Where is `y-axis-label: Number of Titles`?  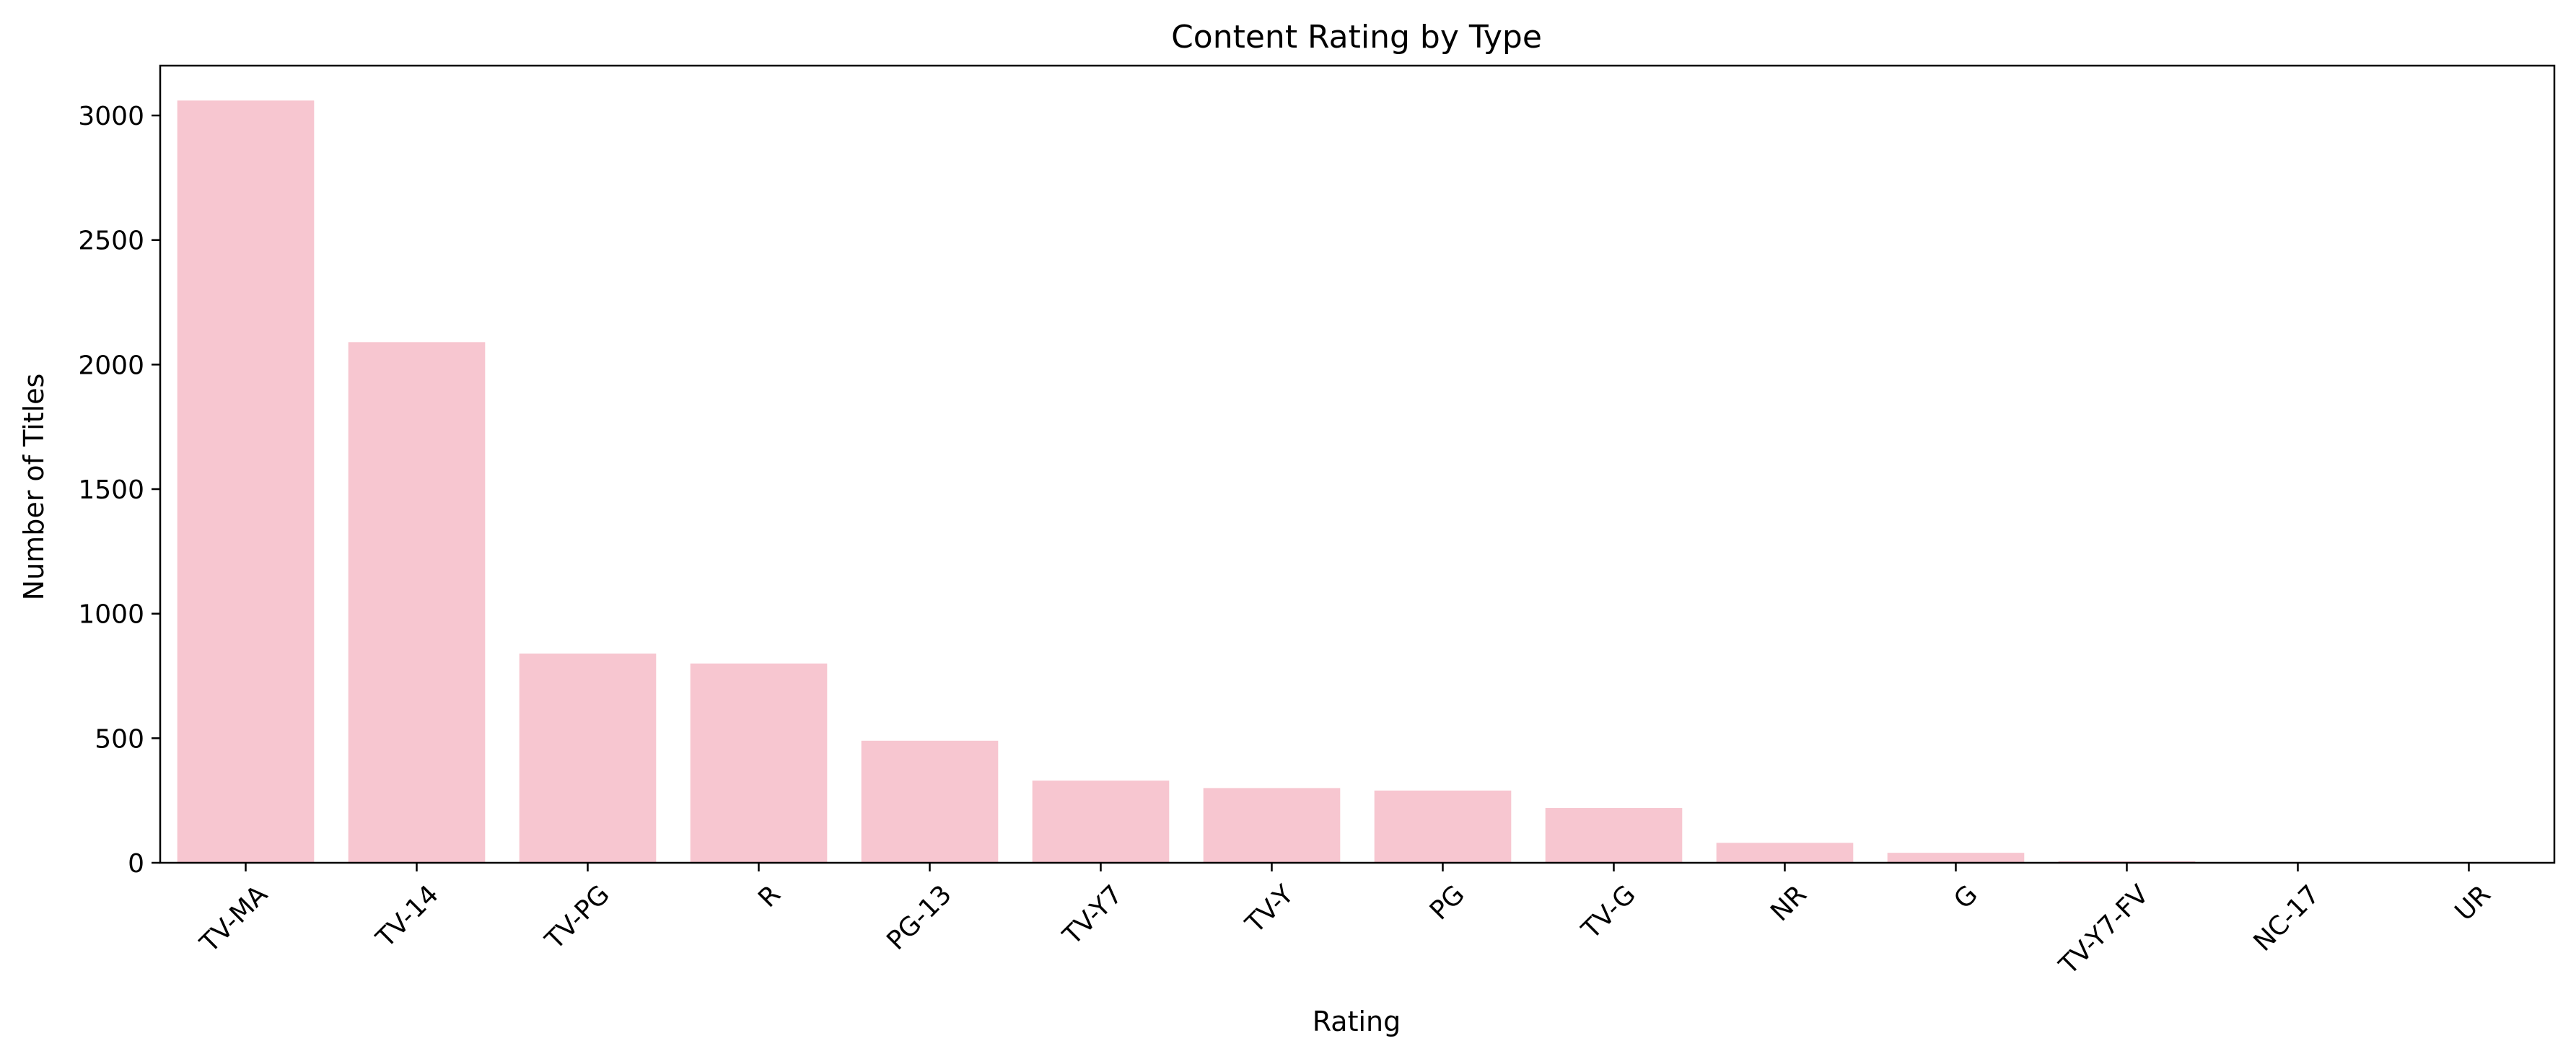 y-axis-label: Number of Titles is located at coordinates (34, 487).